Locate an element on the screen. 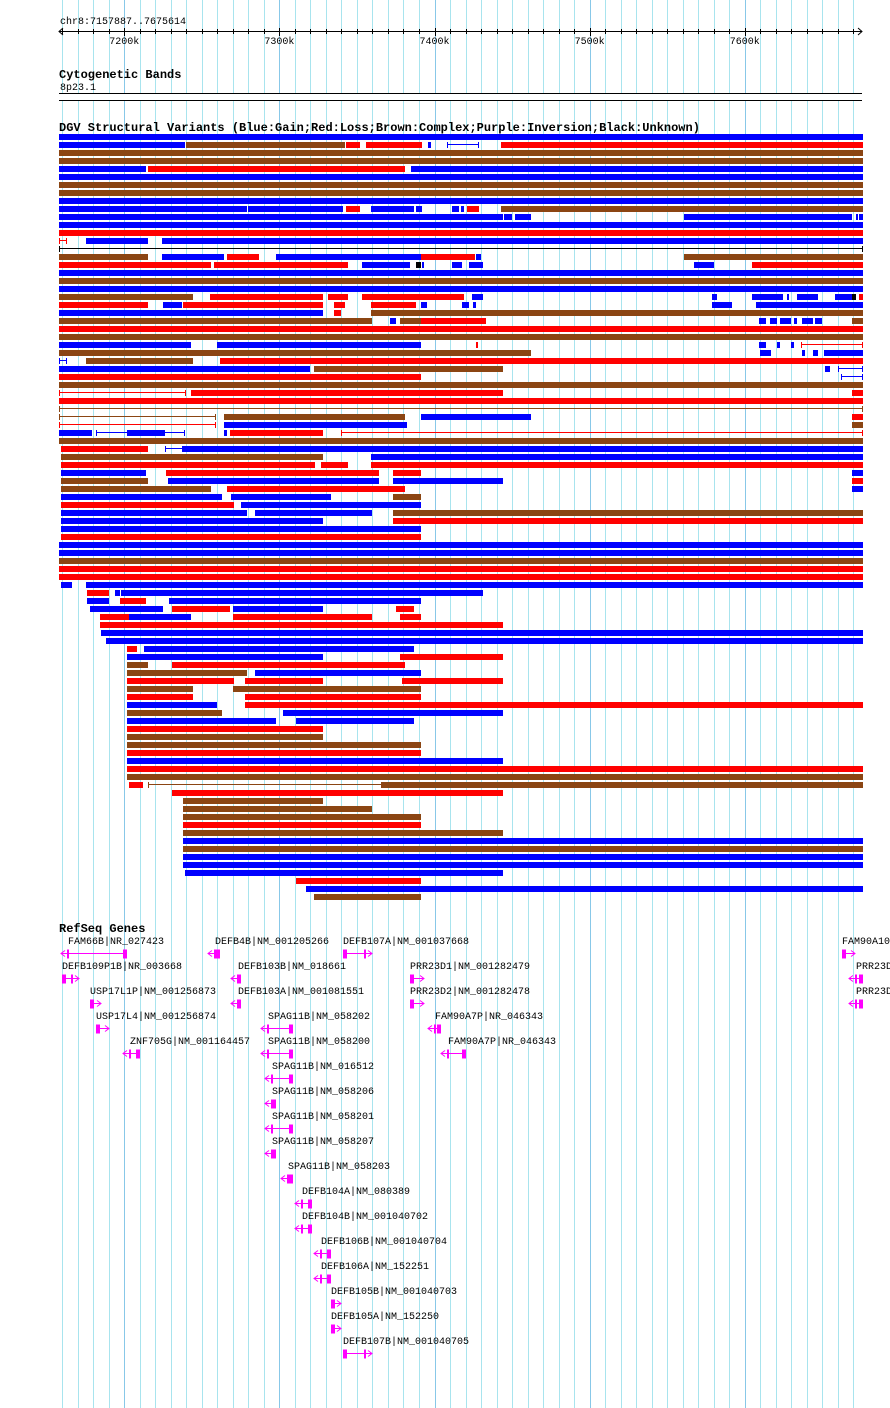  gene-feature: DEFB104A|NM_080389 is located at coordinates (352, 1197).